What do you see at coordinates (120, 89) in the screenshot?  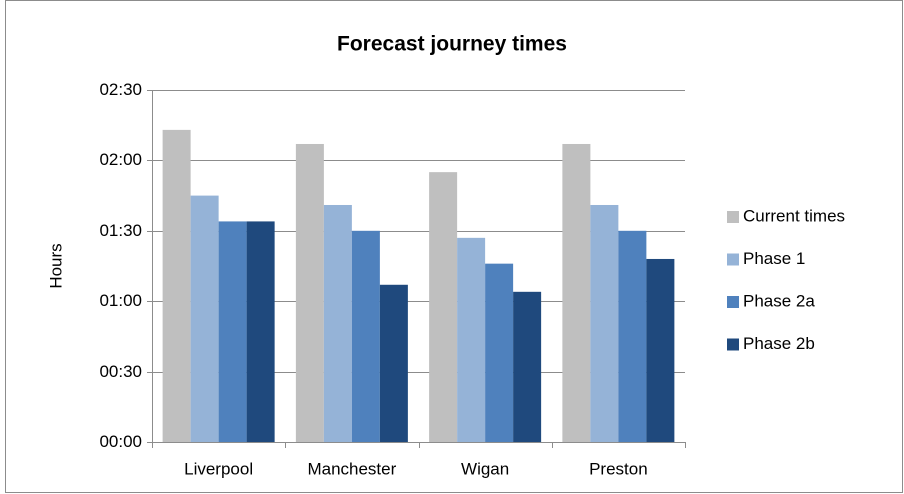 I see `y-tick-label: 02:30` at bounding box center [120, 89].